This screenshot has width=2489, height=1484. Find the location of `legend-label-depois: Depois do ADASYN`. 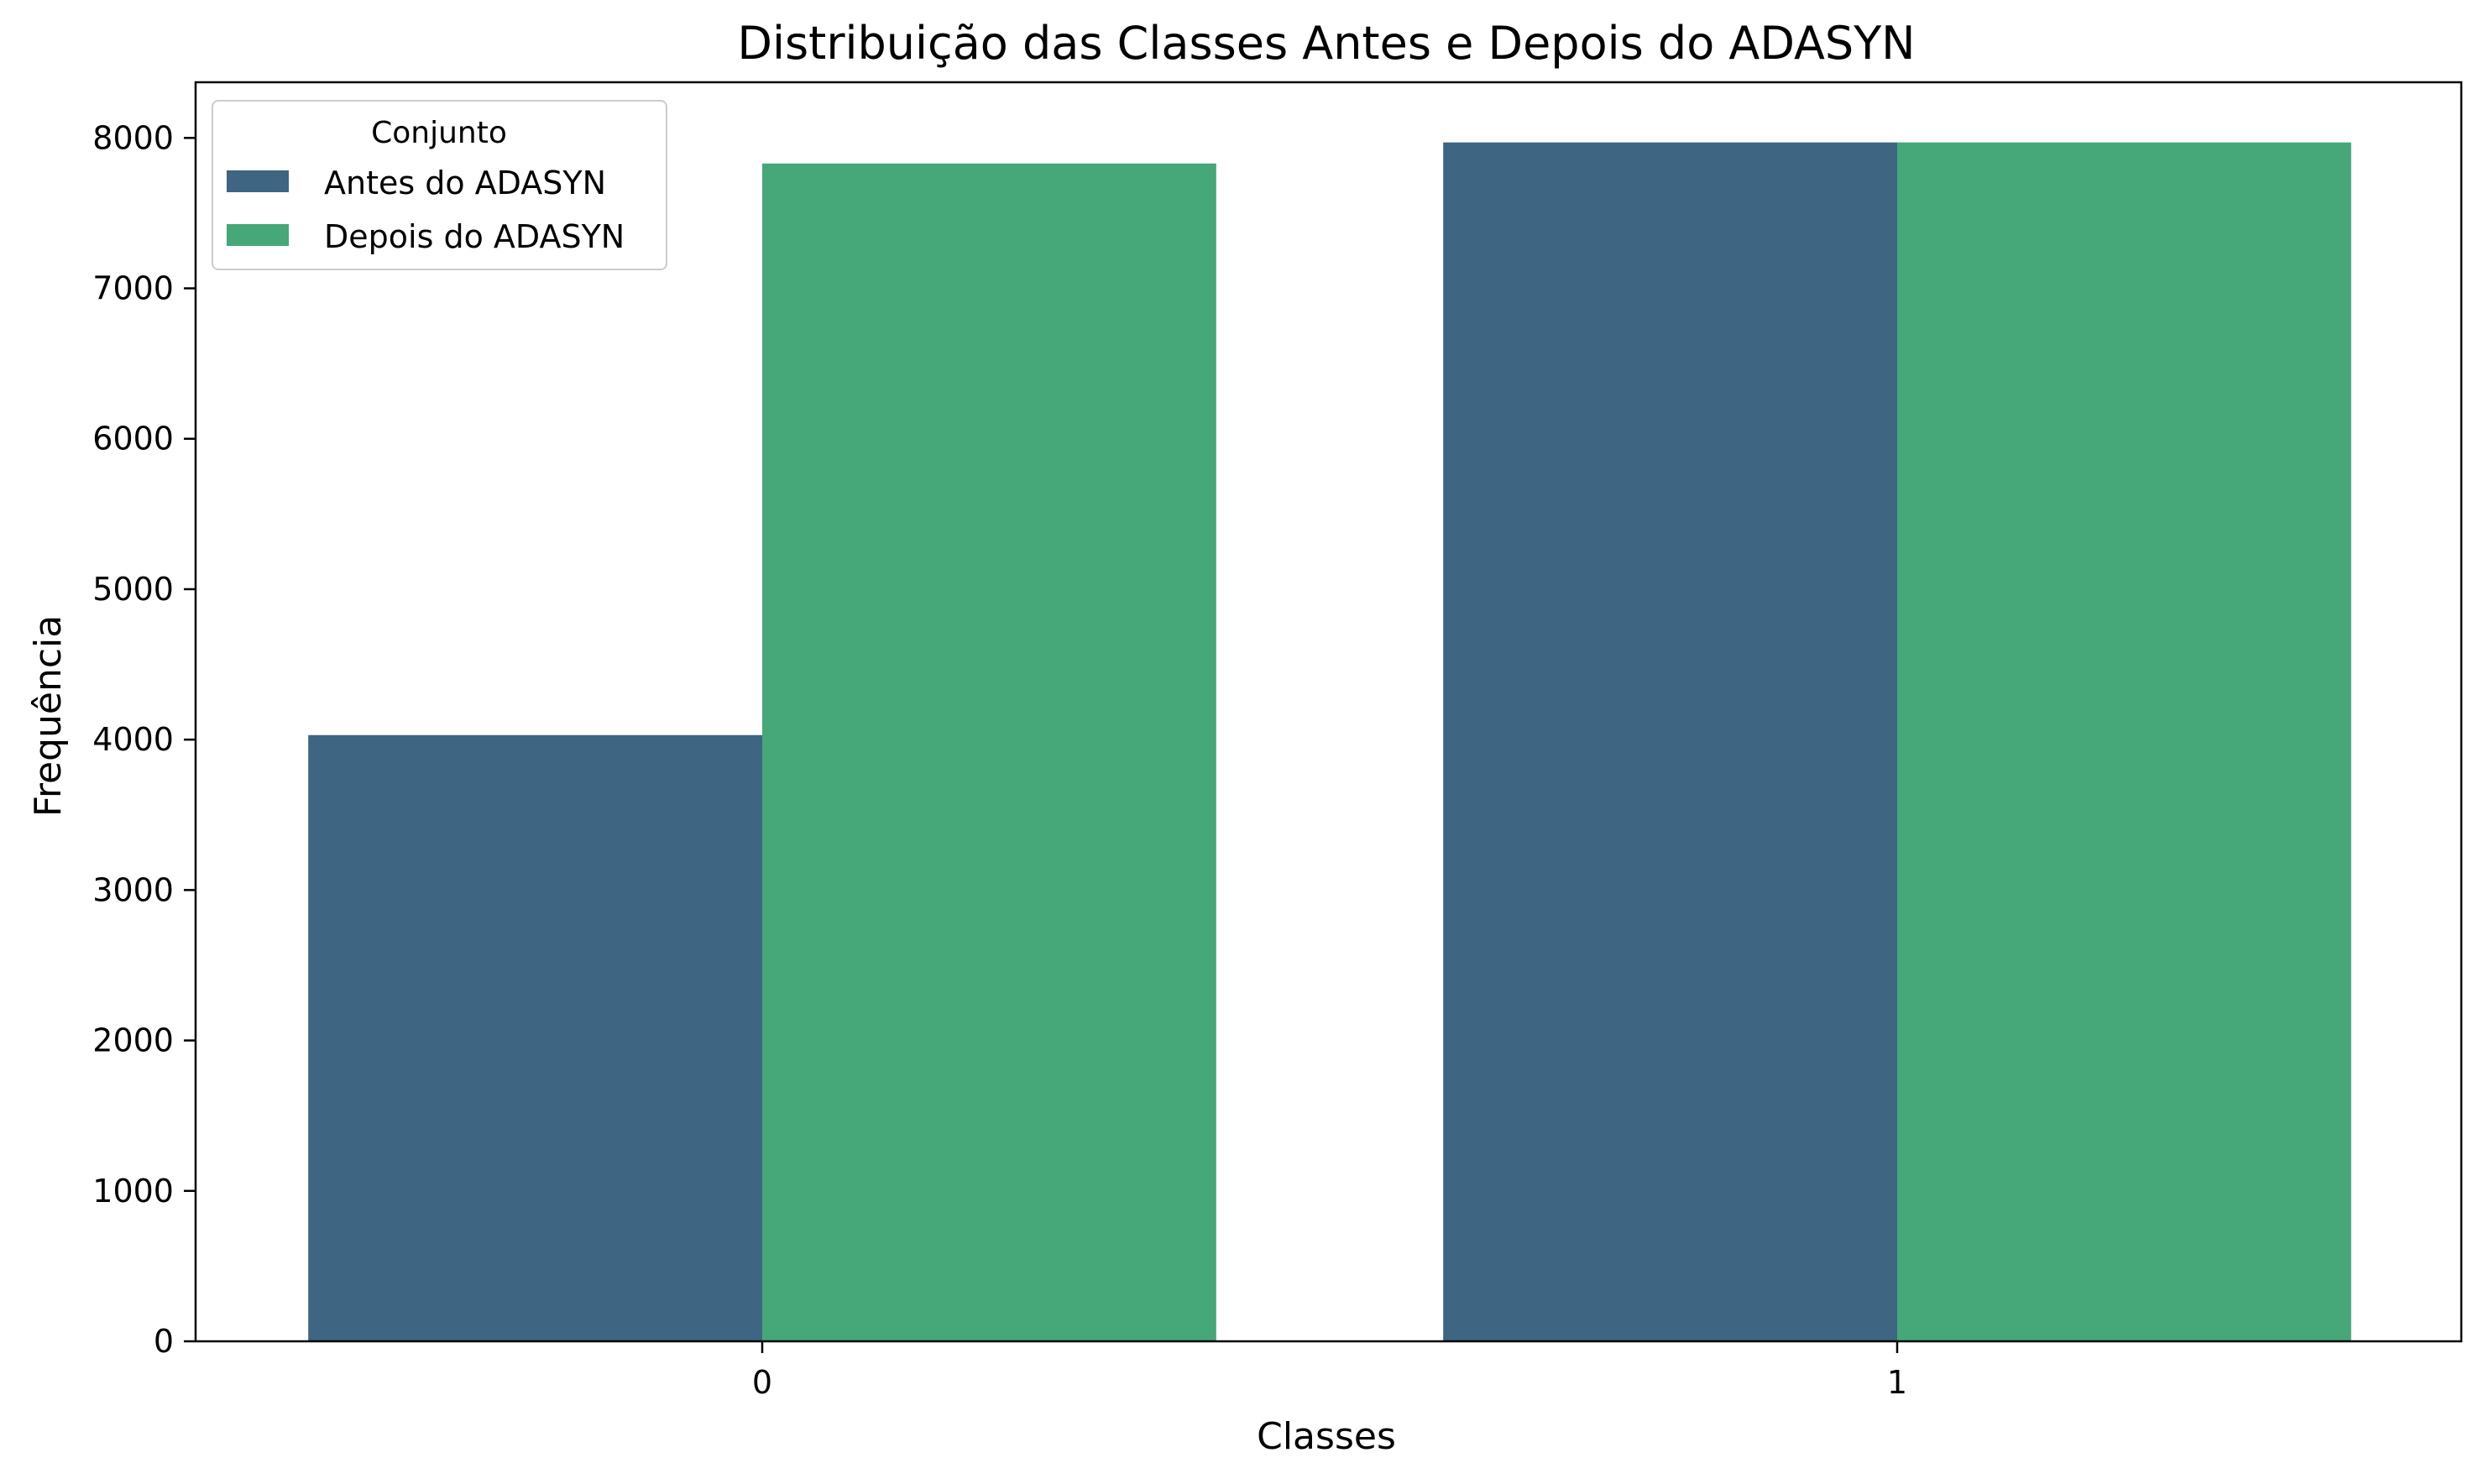

legend-label-depois: Depois do ADASYN is located at coordinates (474, 236).